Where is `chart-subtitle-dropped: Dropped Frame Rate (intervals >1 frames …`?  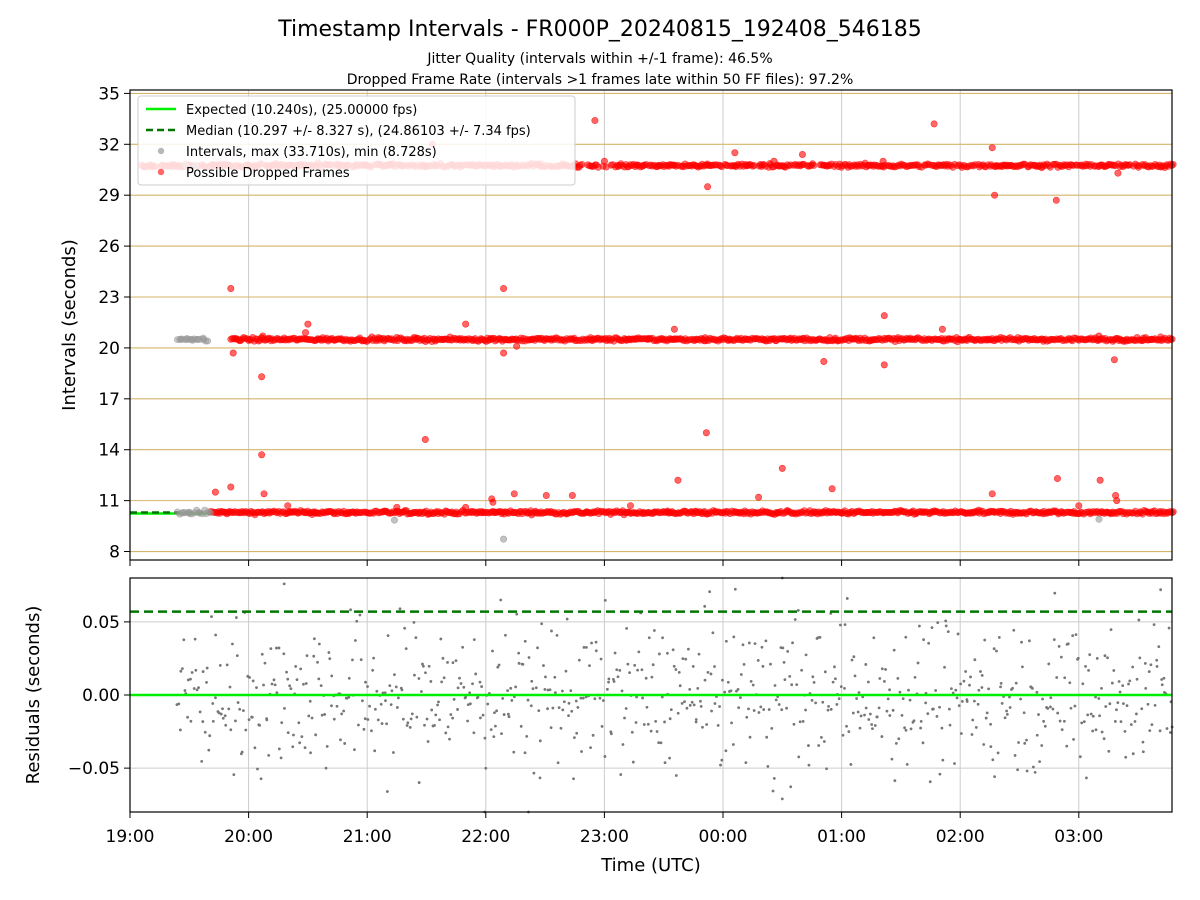
chart-subtitle-dropped: Dropped Frame Rate (intervals >1 frames … is located at coordinates (600, 80).